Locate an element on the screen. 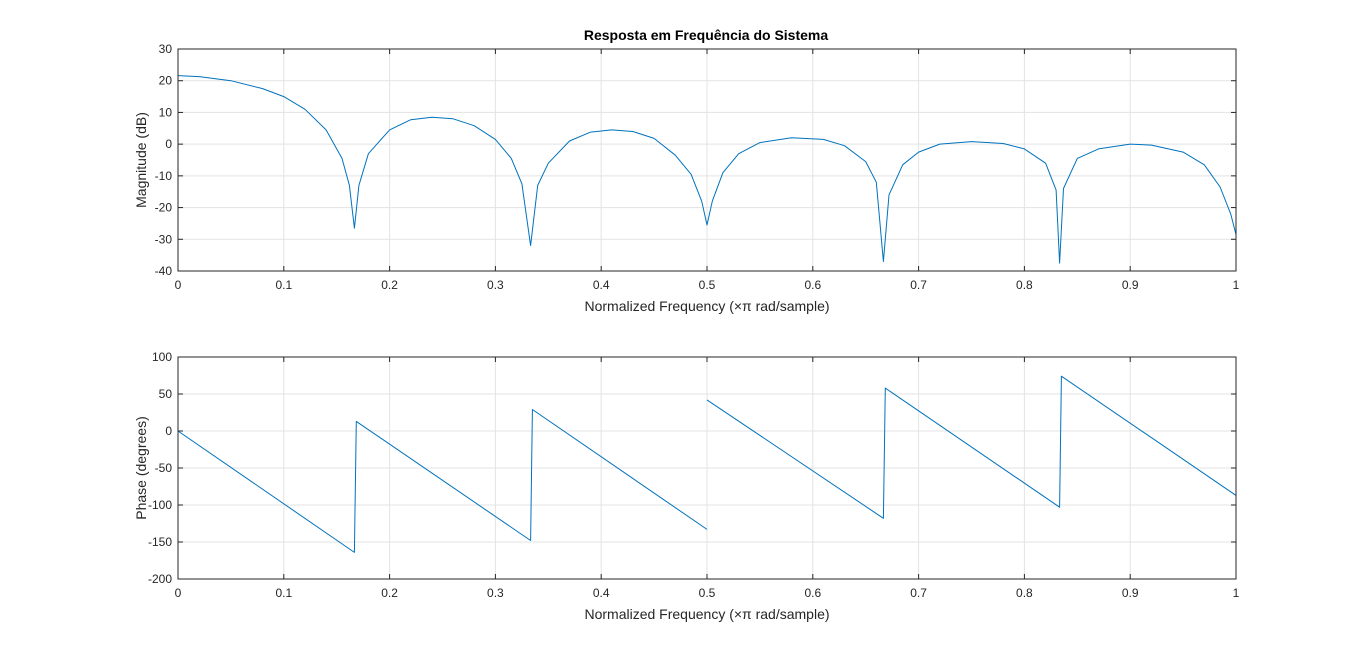  magnitude-y-tick-label: -20 is located at coordinates (164, 208).